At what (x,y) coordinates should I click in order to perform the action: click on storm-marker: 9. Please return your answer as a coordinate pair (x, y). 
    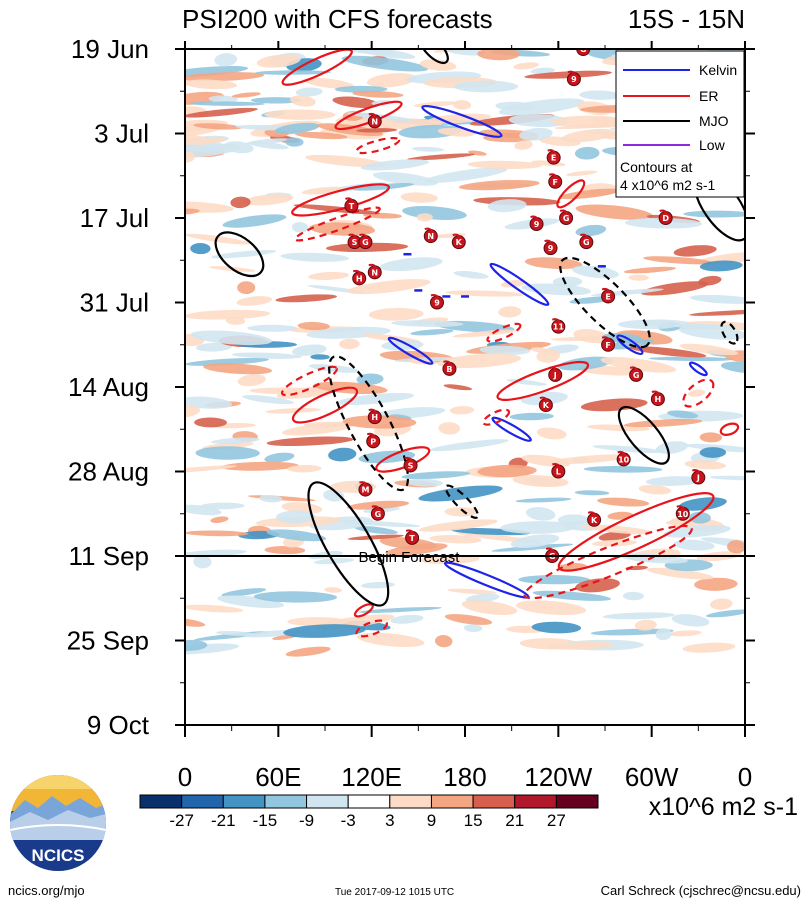
    Looking at the image, I should click on (573, 78).